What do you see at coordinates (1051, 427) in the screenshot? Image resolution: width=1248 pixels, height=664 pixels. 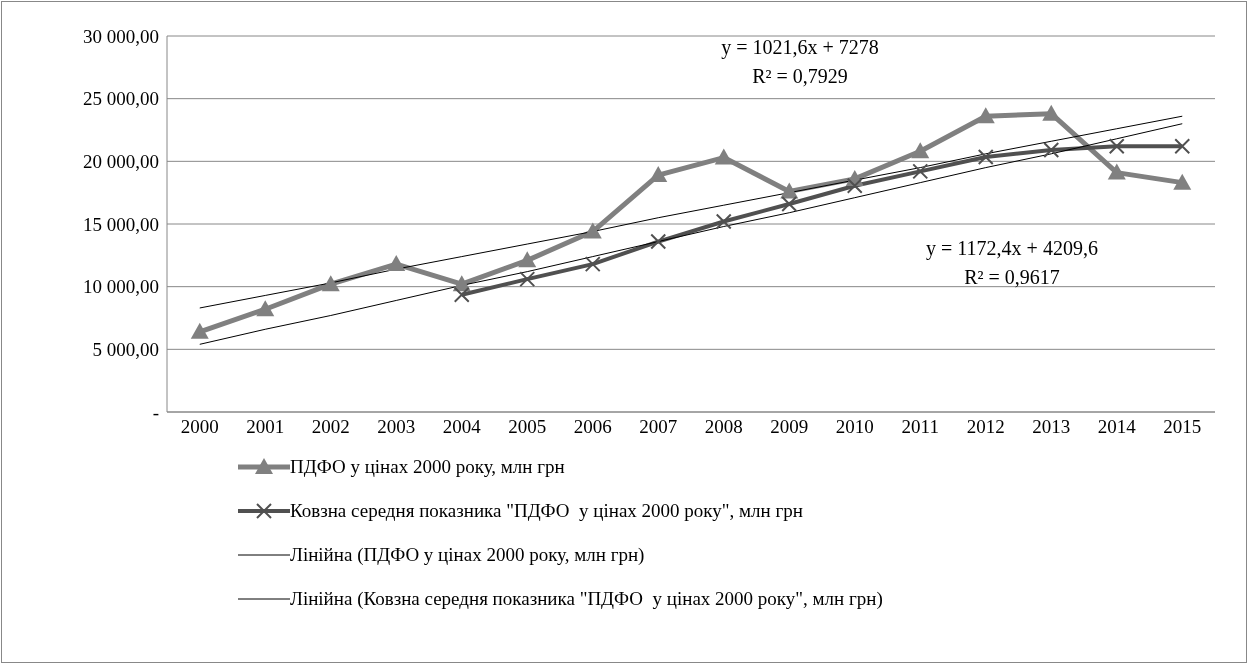 I see `x-tick-label: 2013` at bounding box center [1051, 427].